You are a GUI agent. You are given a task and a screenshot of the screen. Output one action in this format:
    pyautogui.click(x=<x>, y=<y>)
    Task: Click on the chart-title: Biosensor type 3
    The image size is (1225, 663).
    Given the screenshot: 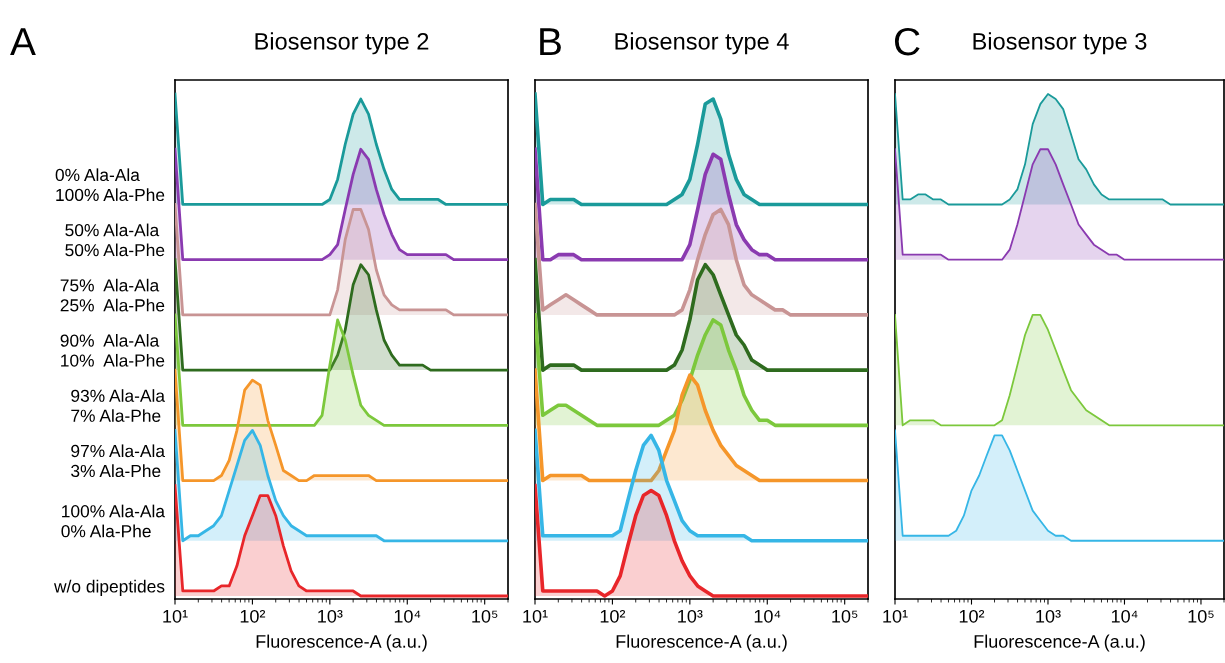 What is the action you would take?
    pyautogui.click(x=1060, y=43)
    